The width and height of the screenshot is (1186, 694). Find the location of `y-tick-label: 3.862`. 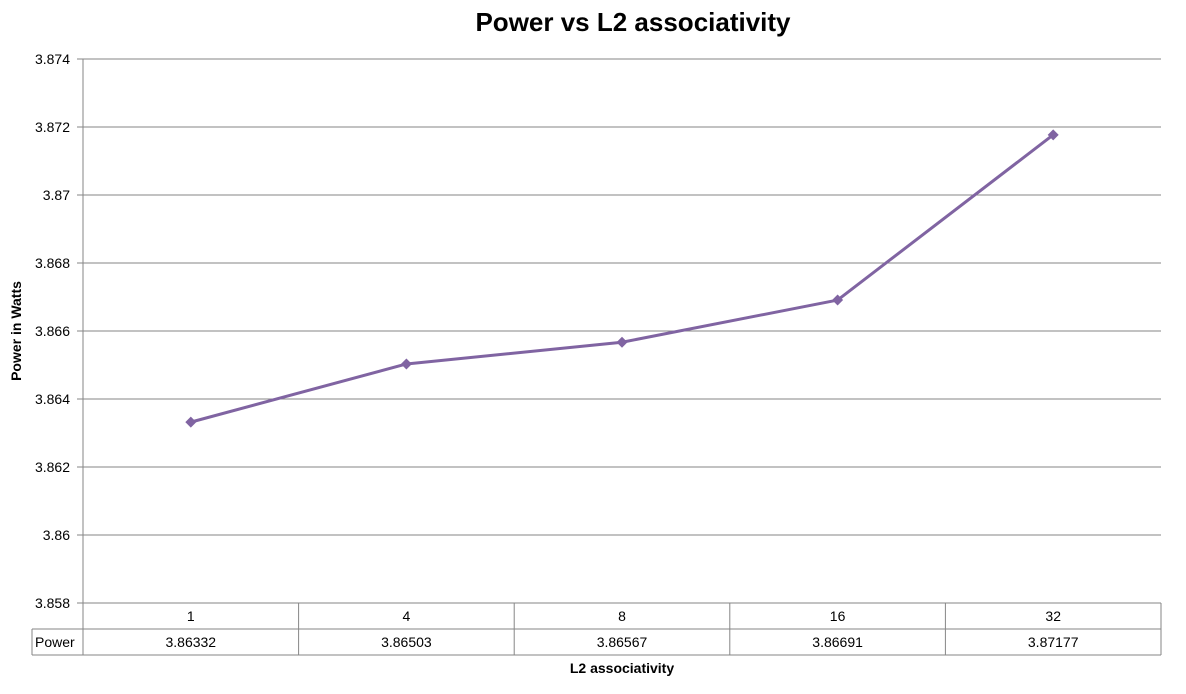

y-tick-label: 3.862 is located at coordinates (52, 467).